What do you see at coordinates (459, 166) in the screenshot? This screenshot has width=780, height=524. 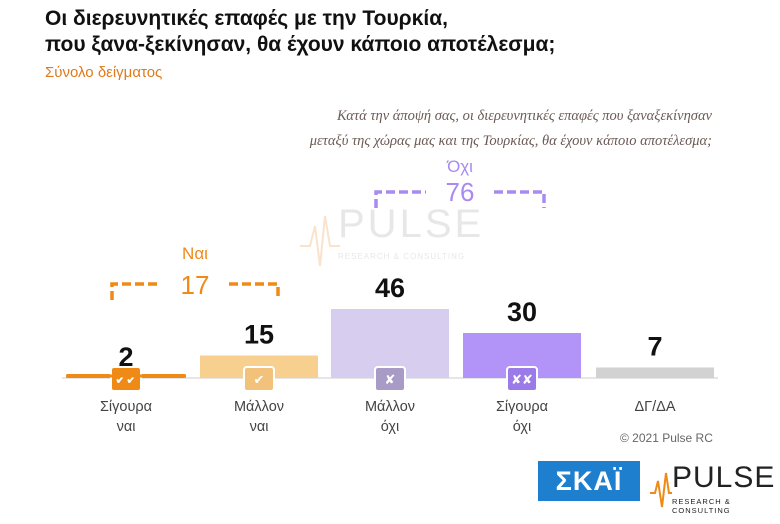 I see `no-group-label: Όχι` at bounding box center [459, 166].